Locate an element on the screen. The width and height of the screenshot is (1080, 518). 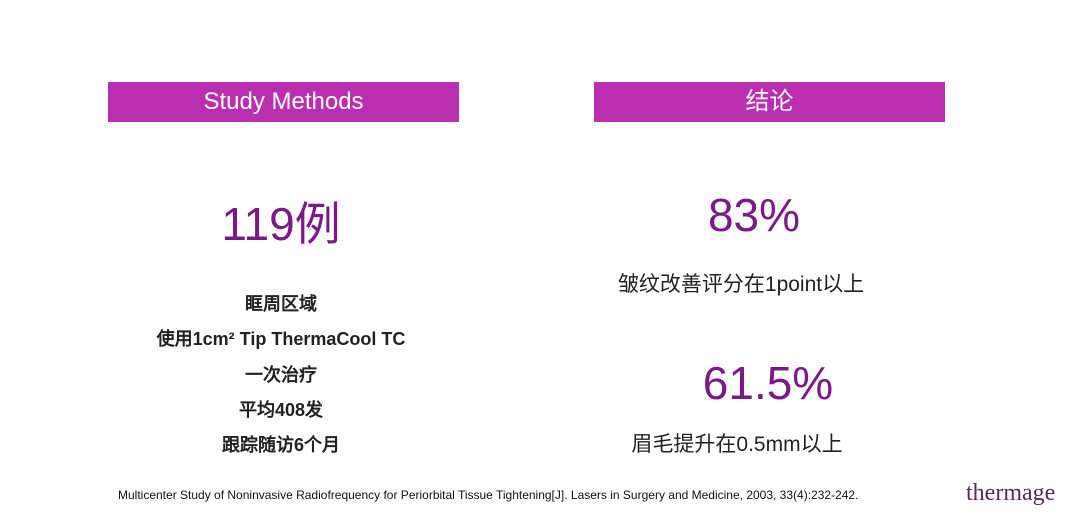
result-value: 61.5% is located at coordinates (768, 383).